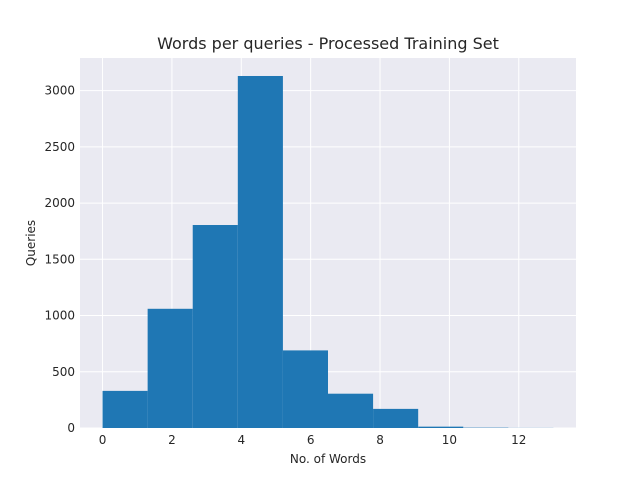  I want to click on y-tick-label: 3000, so click(59, 91).